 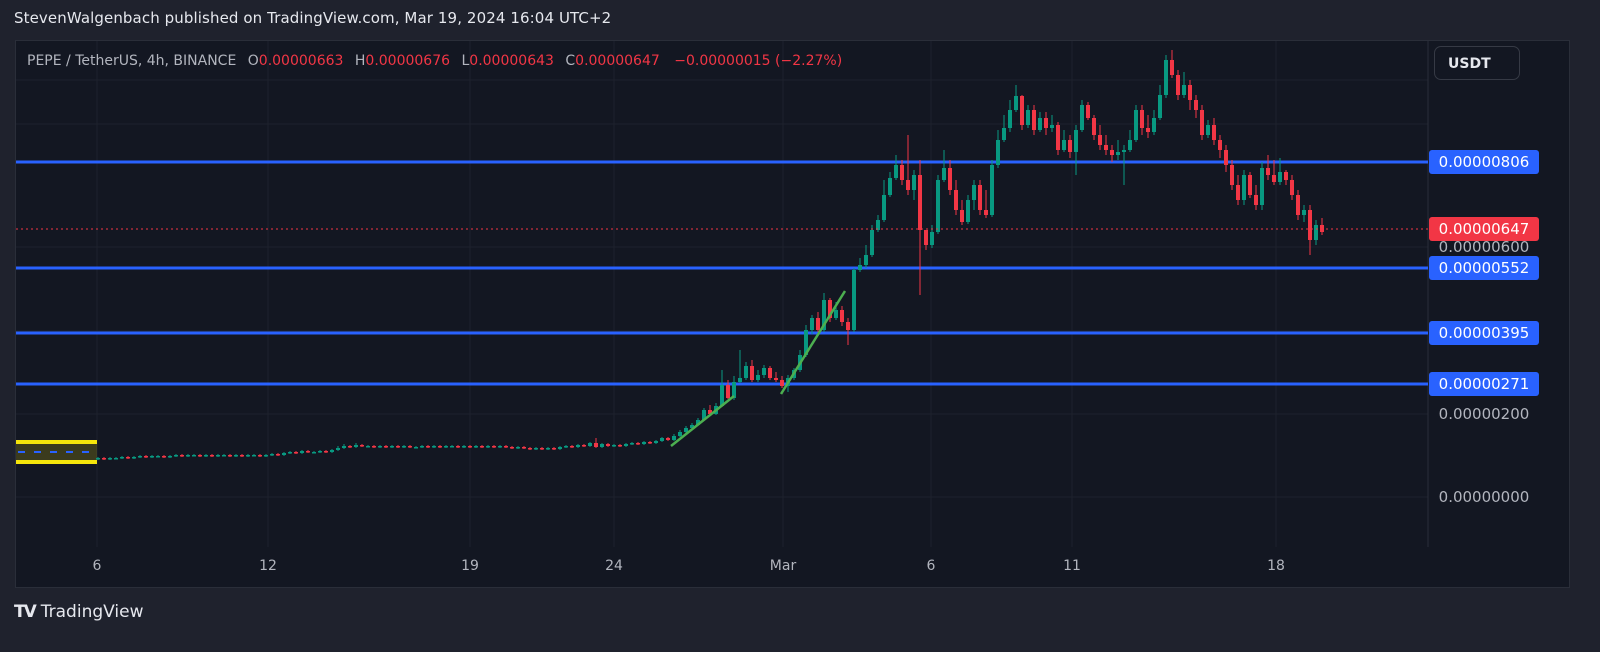 What do you see at coordinates (1484, 497) in the screenshot?
I see `price-tick: 0.00000000` at bounding box center [1484, 497].